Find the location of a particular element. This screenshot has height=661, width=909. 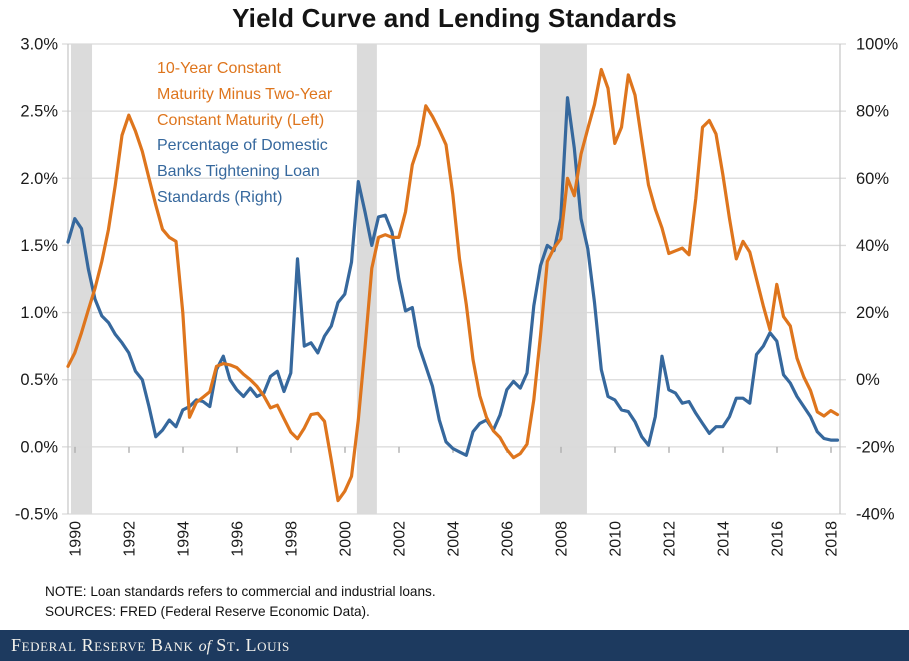

right-axis-tick-label: -20% is located at coordinates (875, 447).